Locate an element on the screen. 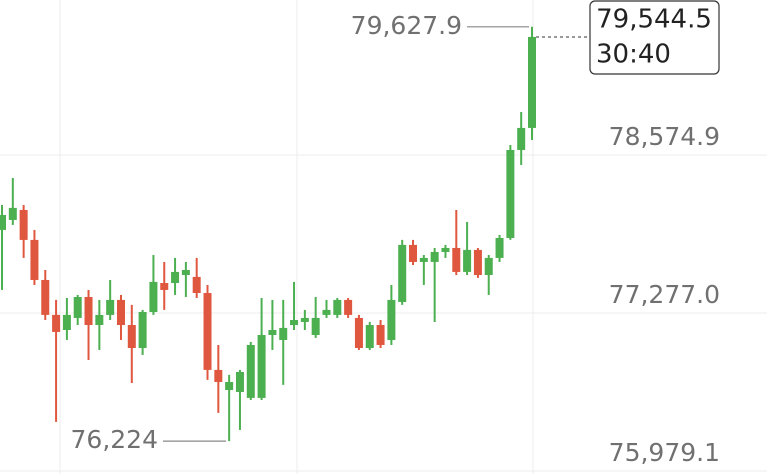 The image size is (767, 474). last-price-box is located at coordinates (654, 37).